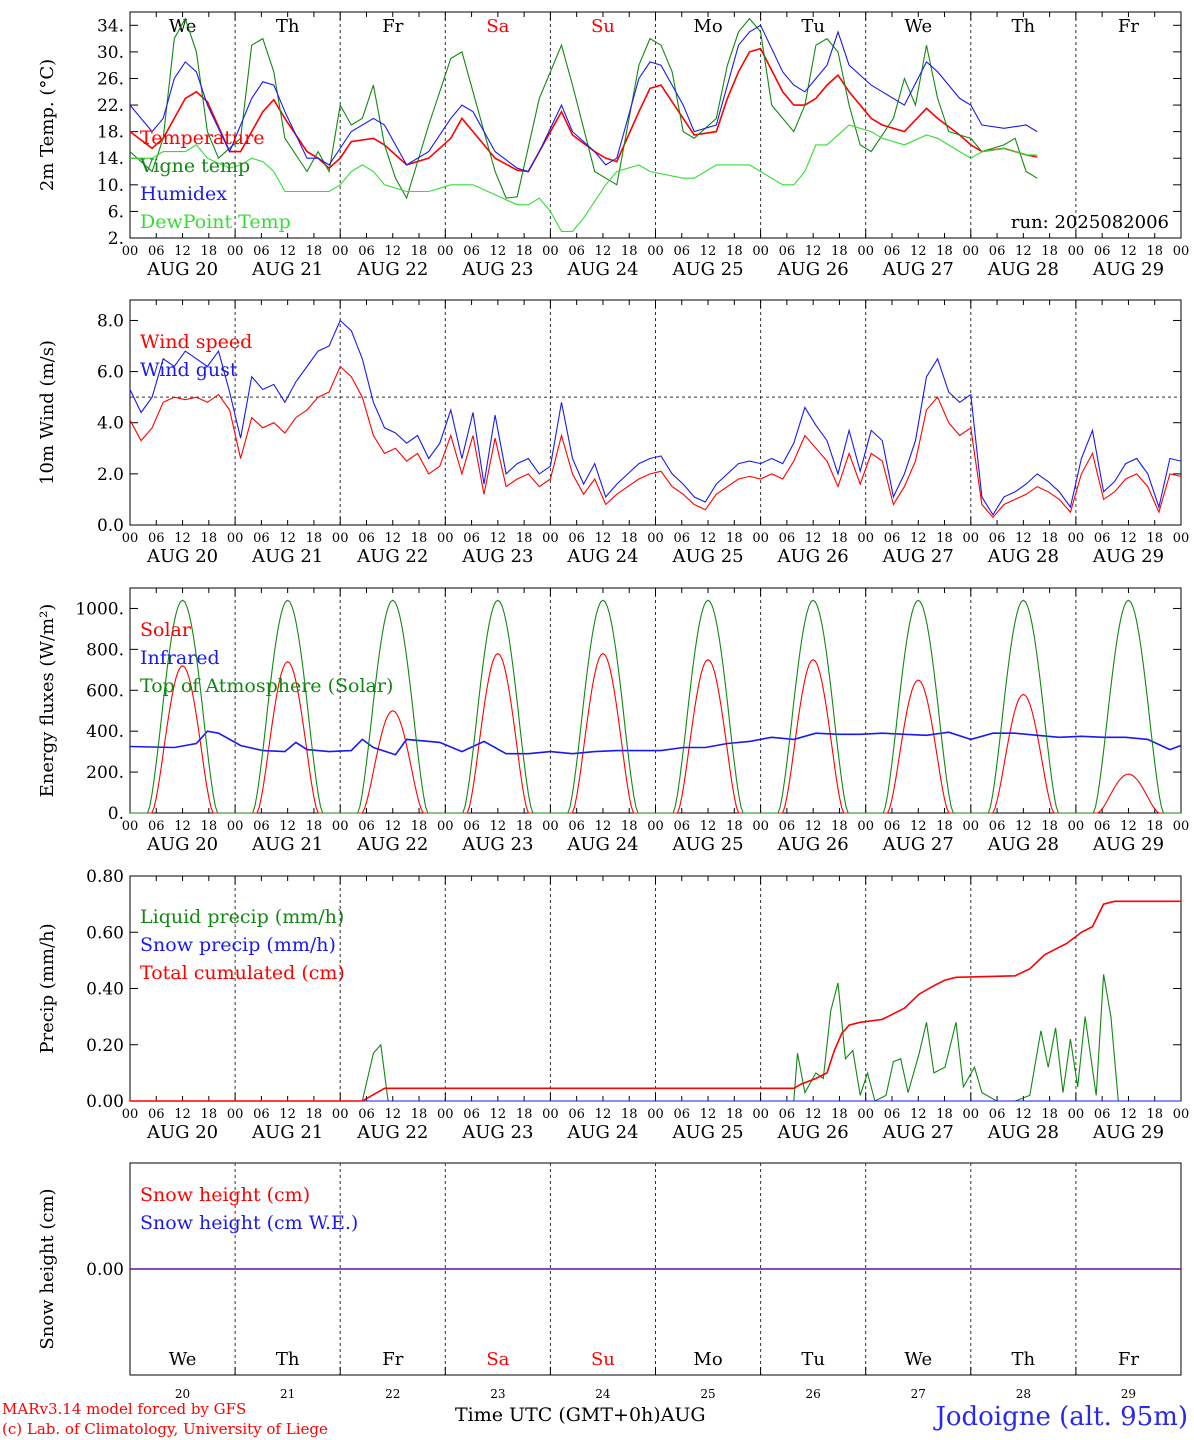  Describe the element at coordinates (182, 1394) in the screenshot. I see `day-number: 20` at that location.